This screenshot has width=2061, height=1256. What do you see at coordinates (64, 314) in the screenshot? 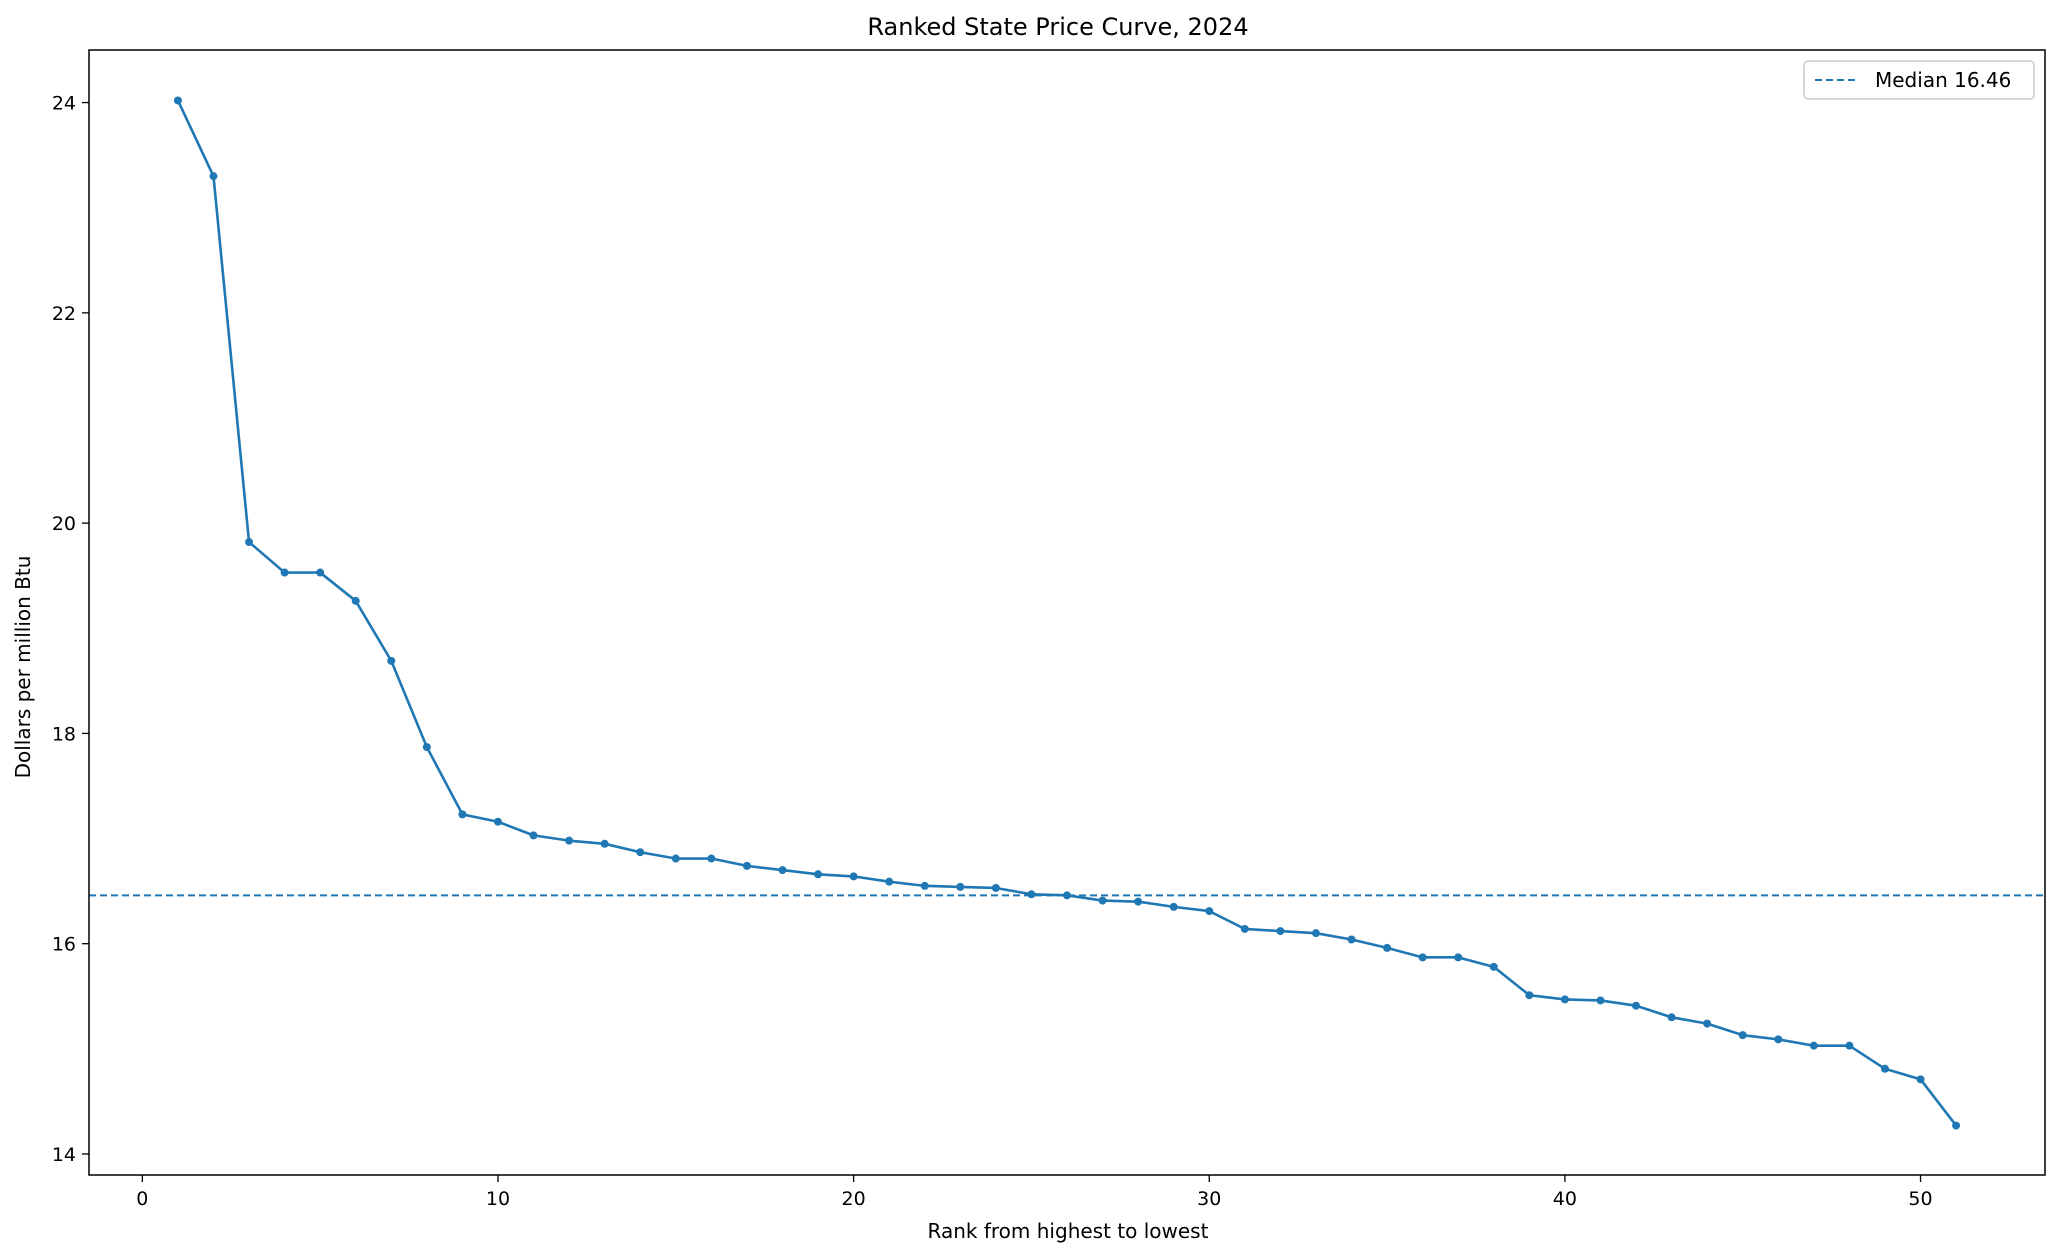
I see `y-tick-label: 22` at bounding box center [64, 314].